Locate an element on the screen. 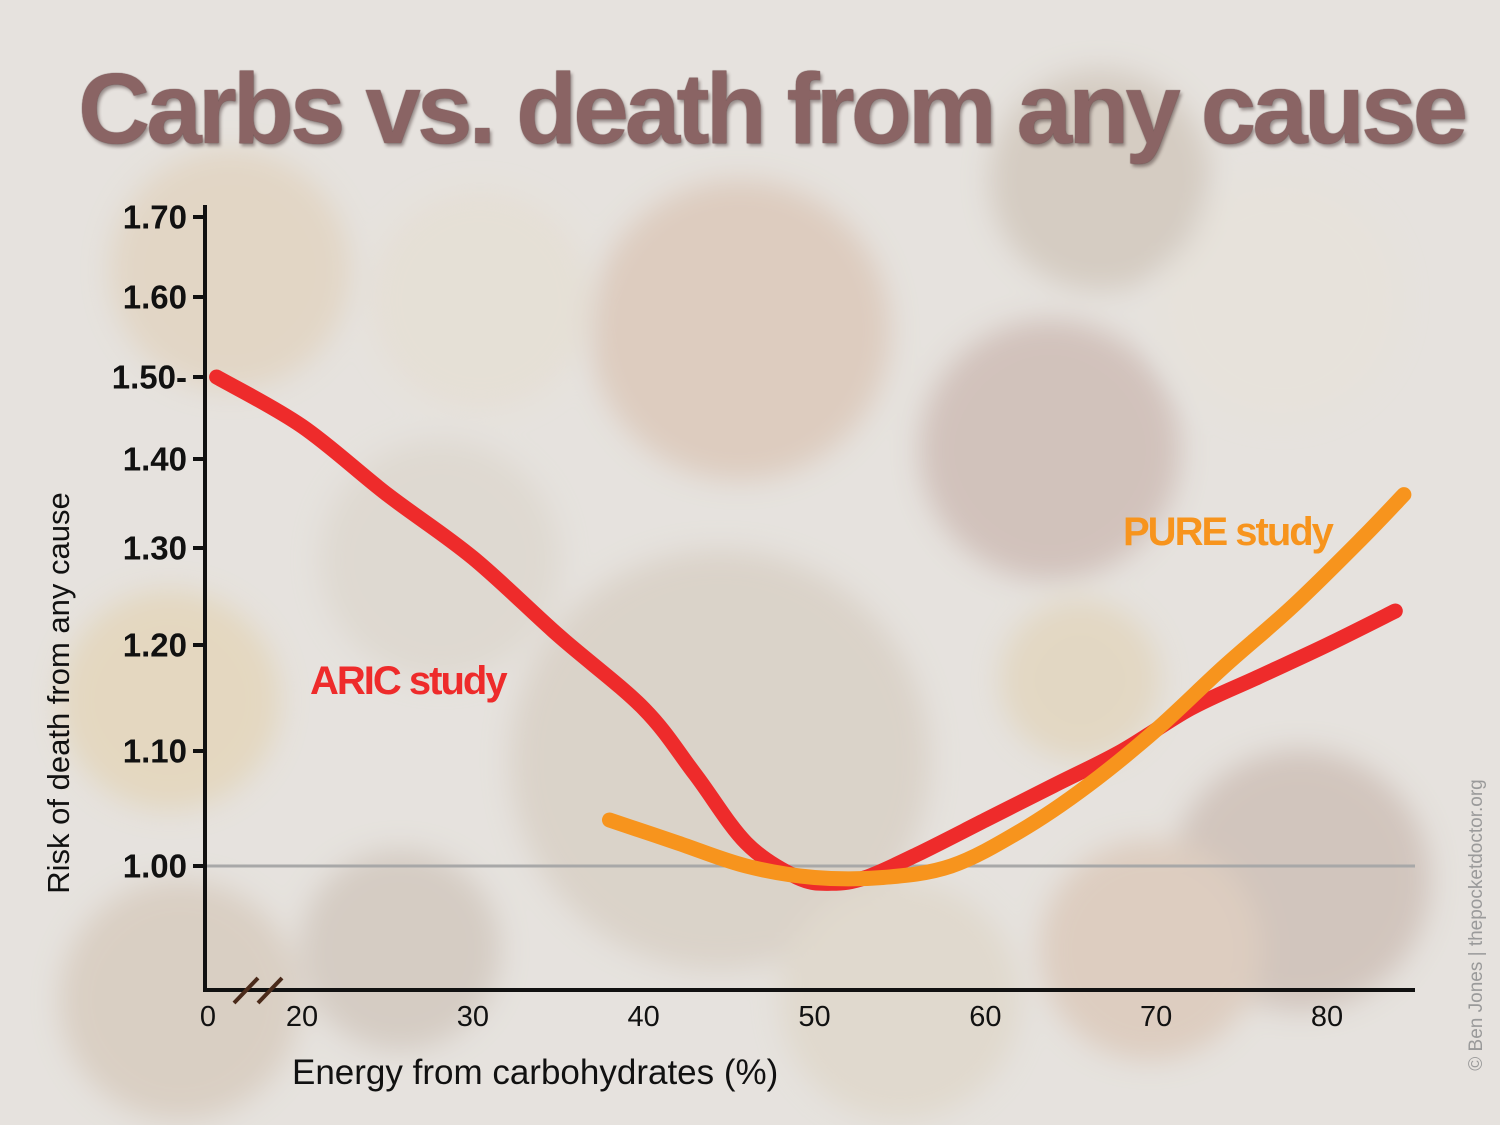  aric-study-label: ARIC study is located at coordinates (409, 681).